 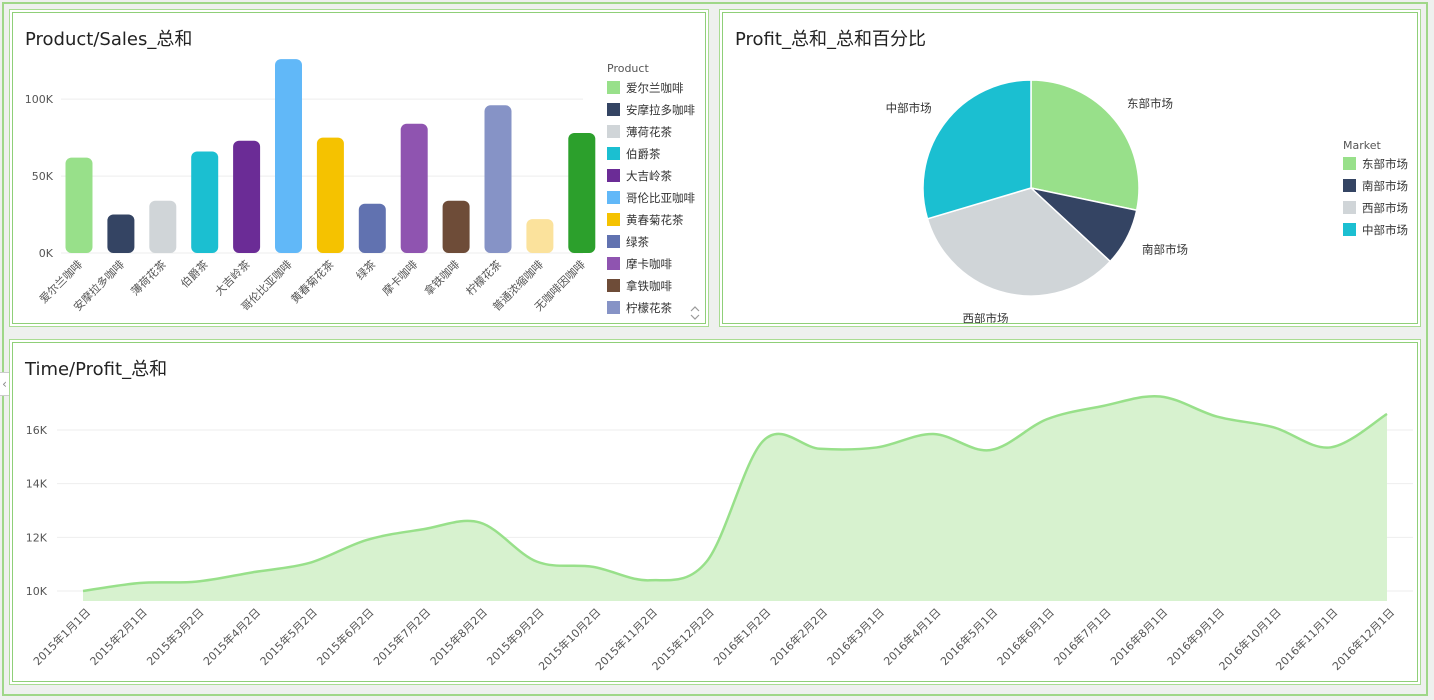 What do you see at coordinates (288, 636) in the screenshot?
I see `x-tick-label: 2015年5月2日` at bounding box center [288, 636].